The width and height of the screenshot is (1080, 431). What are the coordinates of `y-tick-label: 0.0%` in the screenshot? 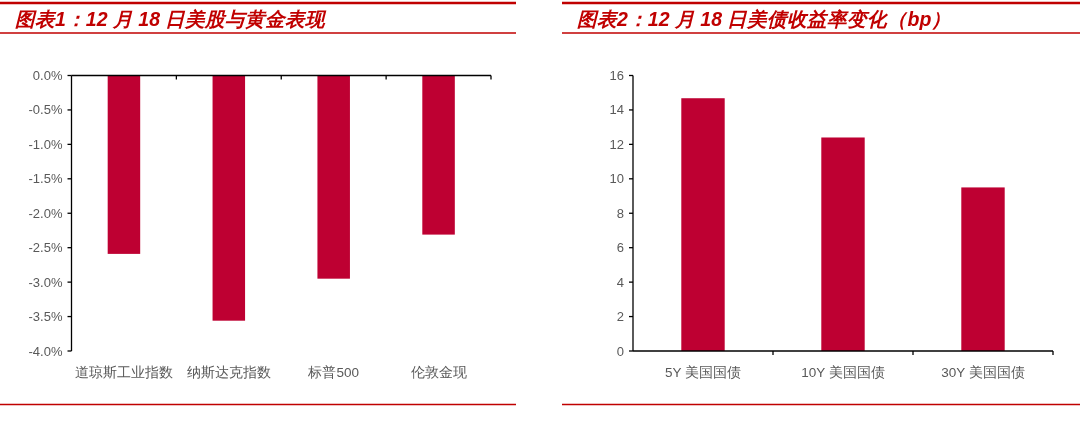 It's located at (47, 75).